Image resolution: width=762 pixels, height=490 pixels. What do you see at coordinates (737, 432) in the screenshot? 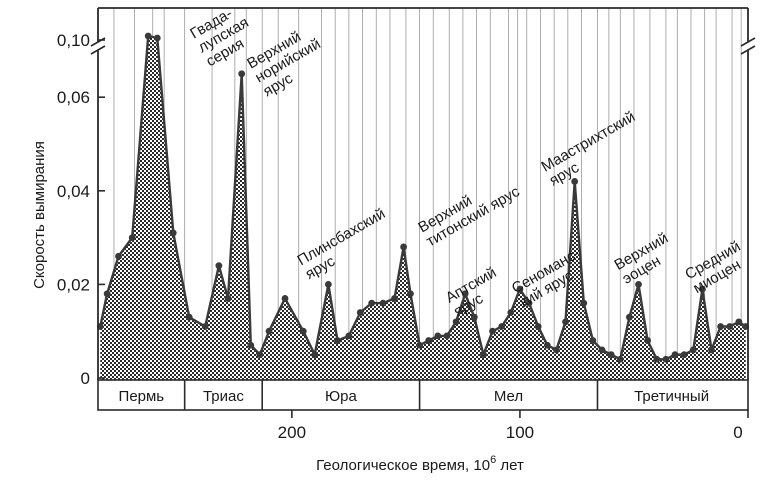
I see `x-tick-label: 0` at bounding box center [737, 432].